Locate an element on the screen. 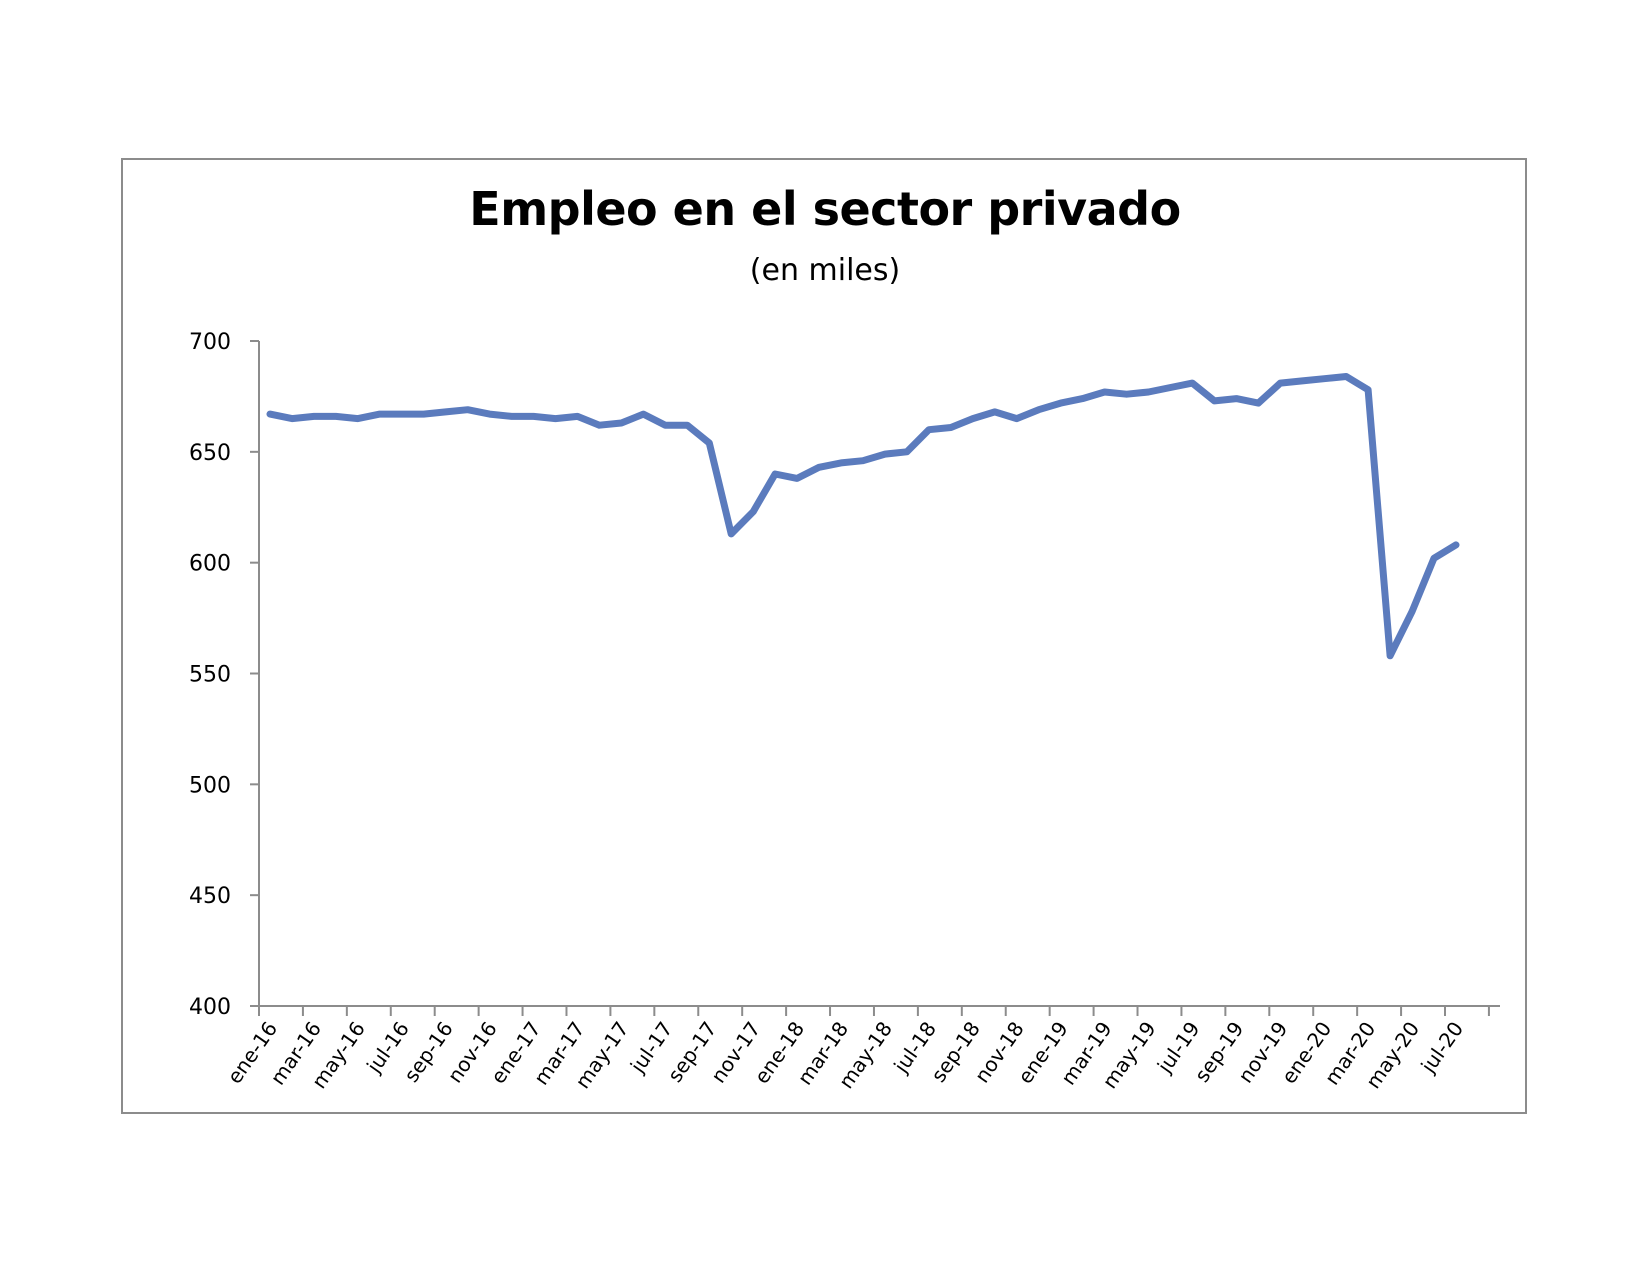  chart-title: Empleo en el sector privado is located at coordinates (825, 209).